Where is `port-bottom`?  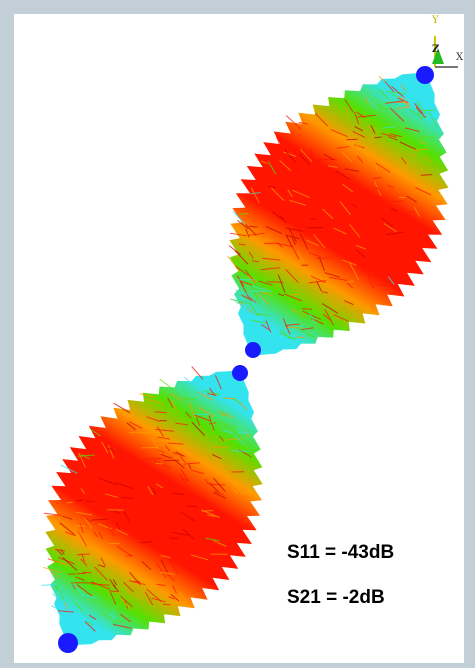 port-bottom is located at coordinates (68, 643).